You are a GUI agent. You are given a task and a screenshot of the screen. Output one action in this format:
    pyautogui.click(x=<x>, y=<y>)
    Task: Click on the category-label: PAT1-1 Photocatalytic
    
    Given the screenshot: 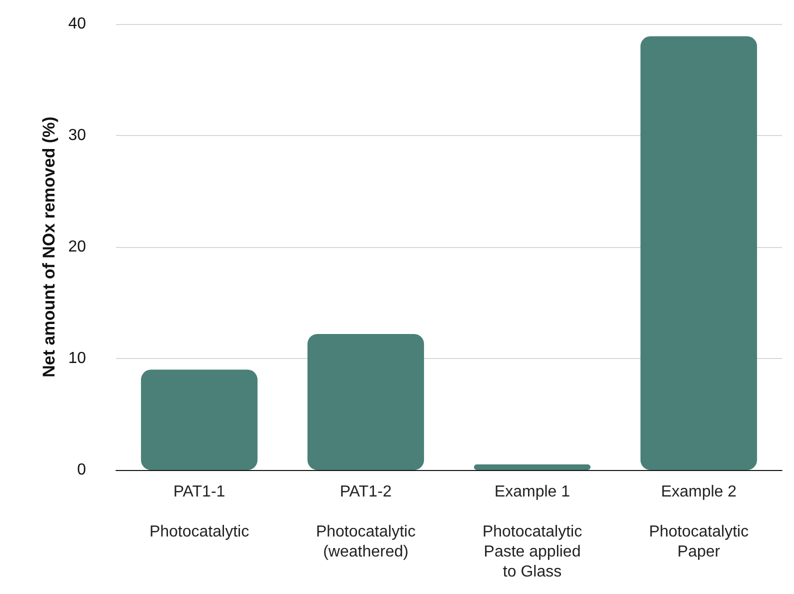 What is the action you would take?
    pyautogui.click(x=199, y=512)
    